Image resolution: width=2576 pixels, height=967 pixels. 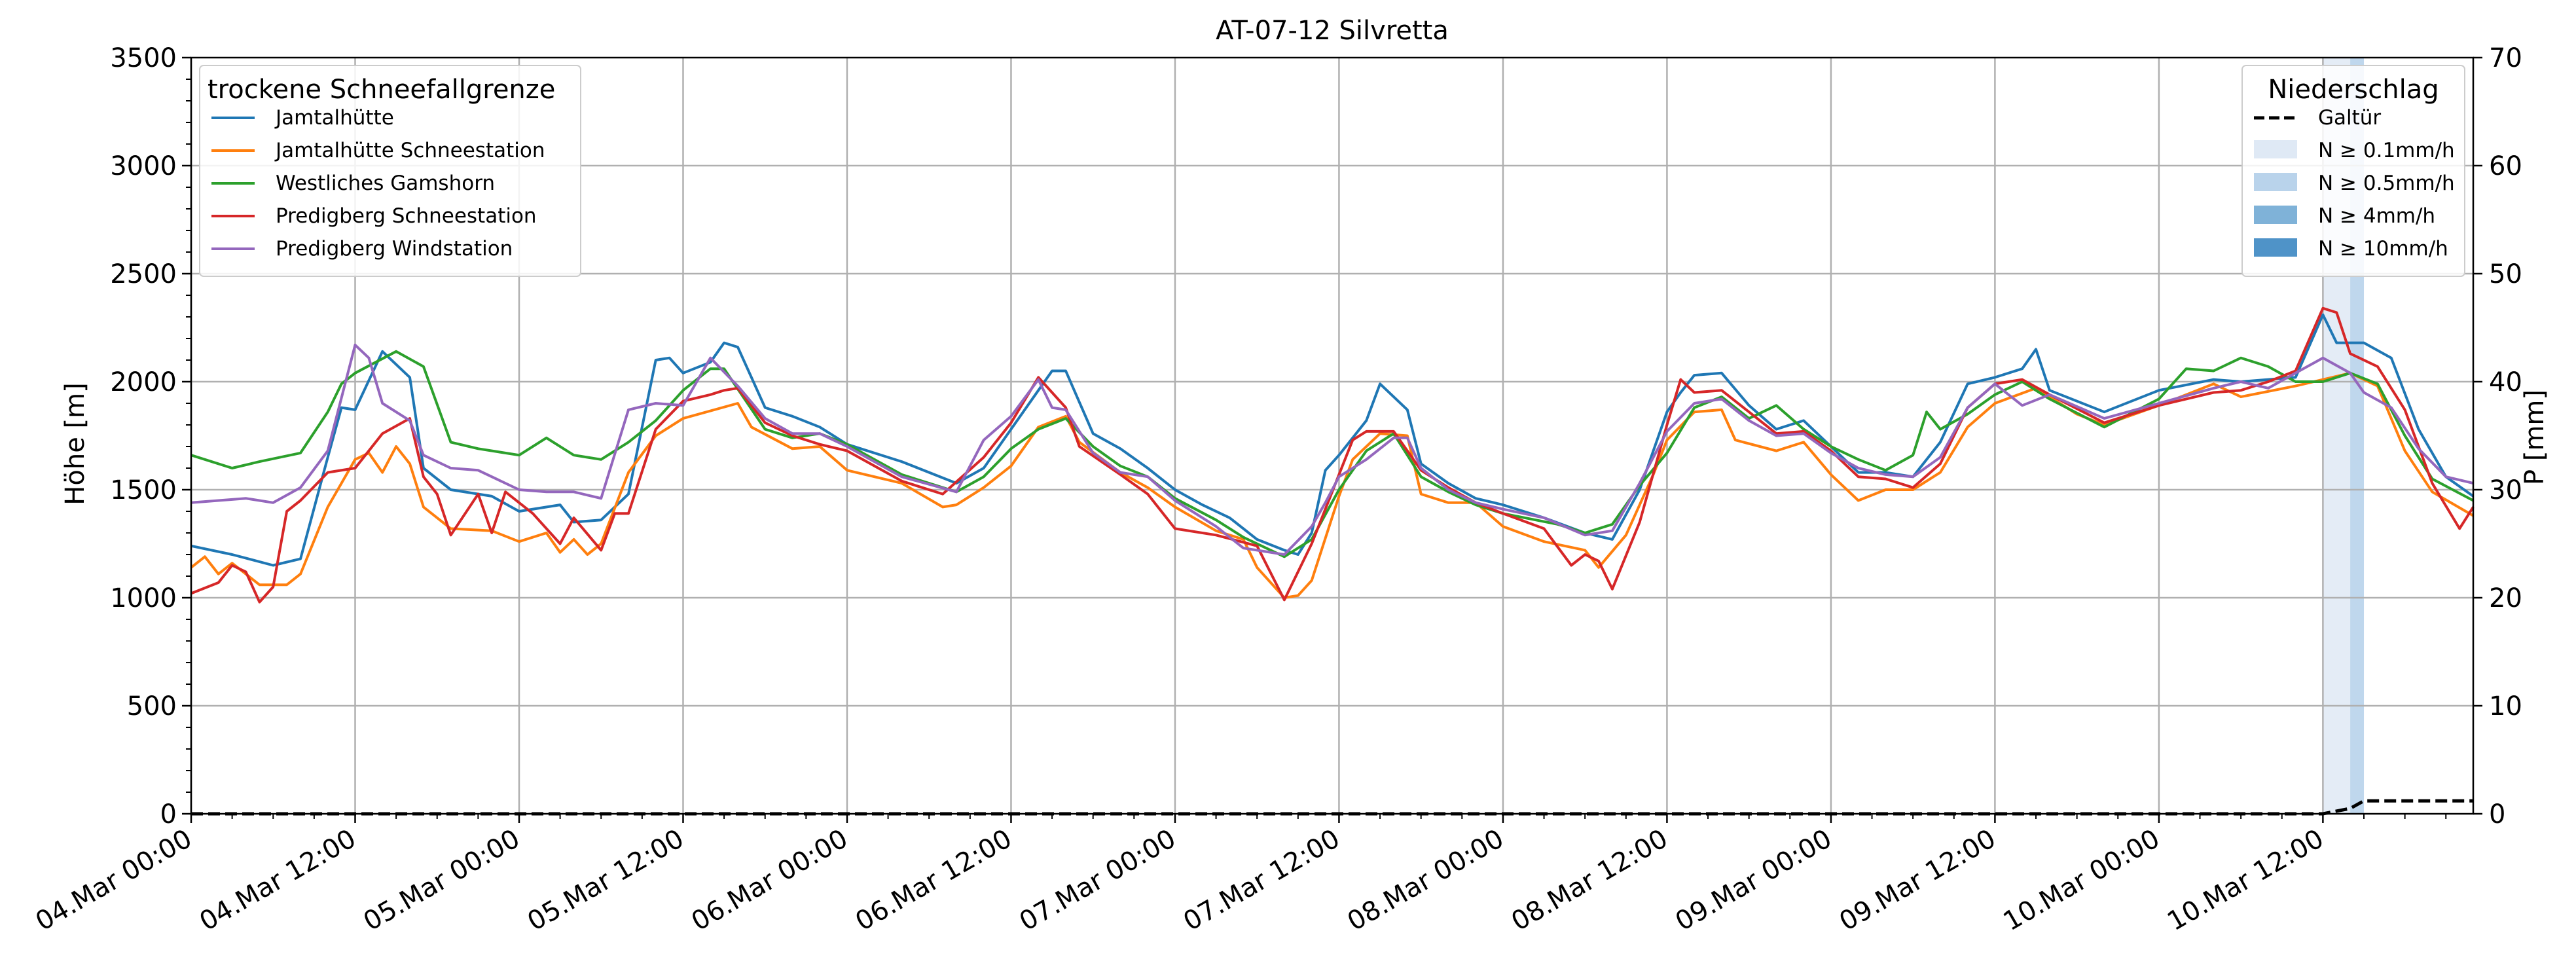 I want to click on y-tick-label: 3000, so click(x=143, y=166).